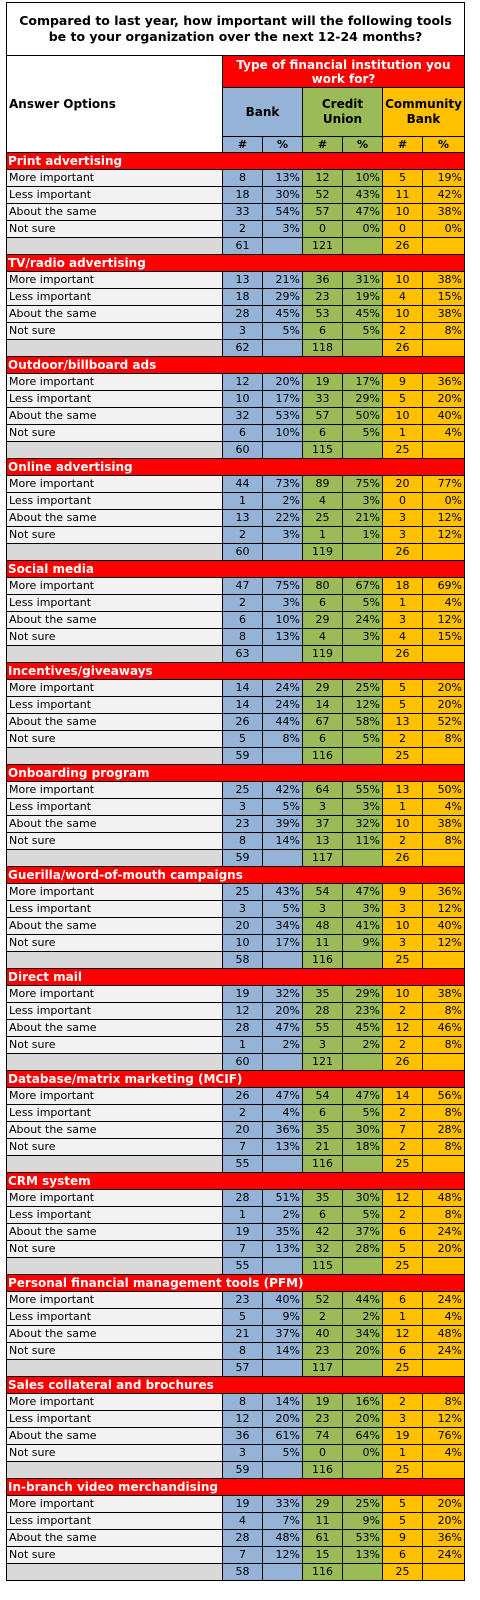  What do you see at coordinates (236, 1096) in the screenshot?
I see `answer-row: More important 26 47% 54 47% 14 56%` at bounding box center [236, 1096].